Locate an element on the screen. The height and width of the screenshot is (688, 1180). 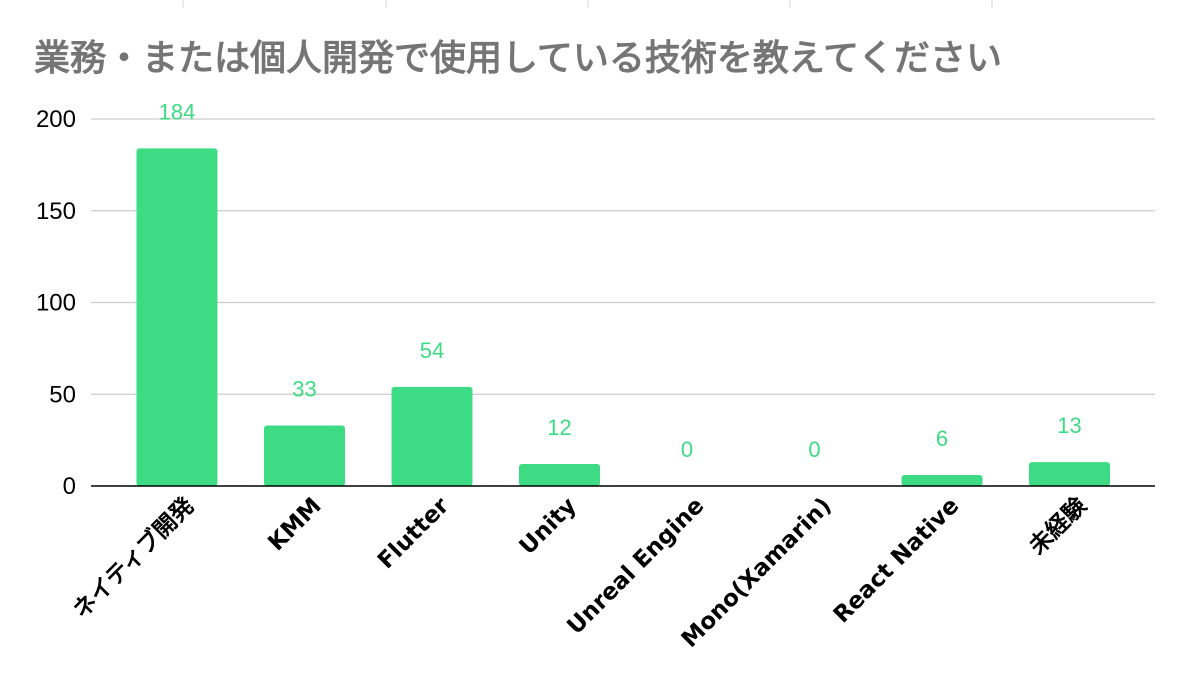
y-tick-label: 200 is located at coordinates (56, 119).